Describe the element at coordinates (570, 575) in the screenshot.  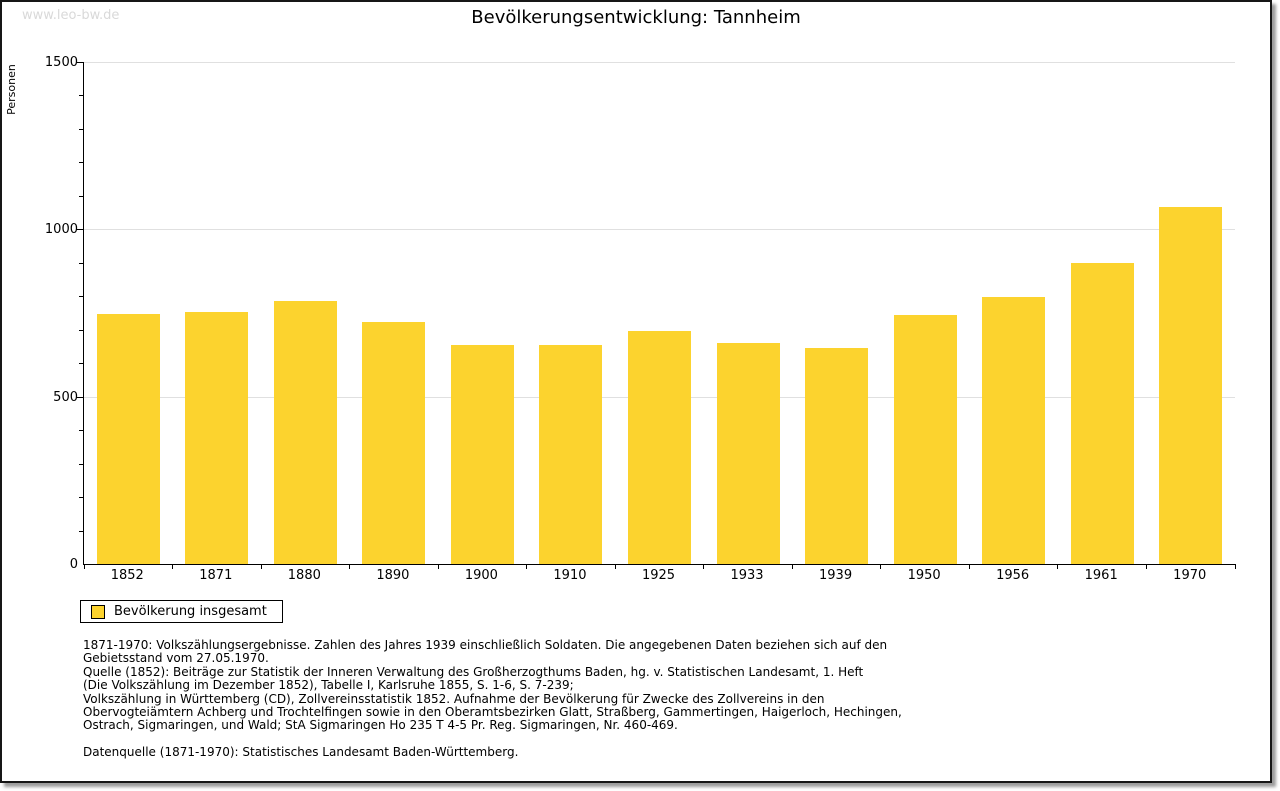
I see `x-tick-label-1910: 1910` at that location.